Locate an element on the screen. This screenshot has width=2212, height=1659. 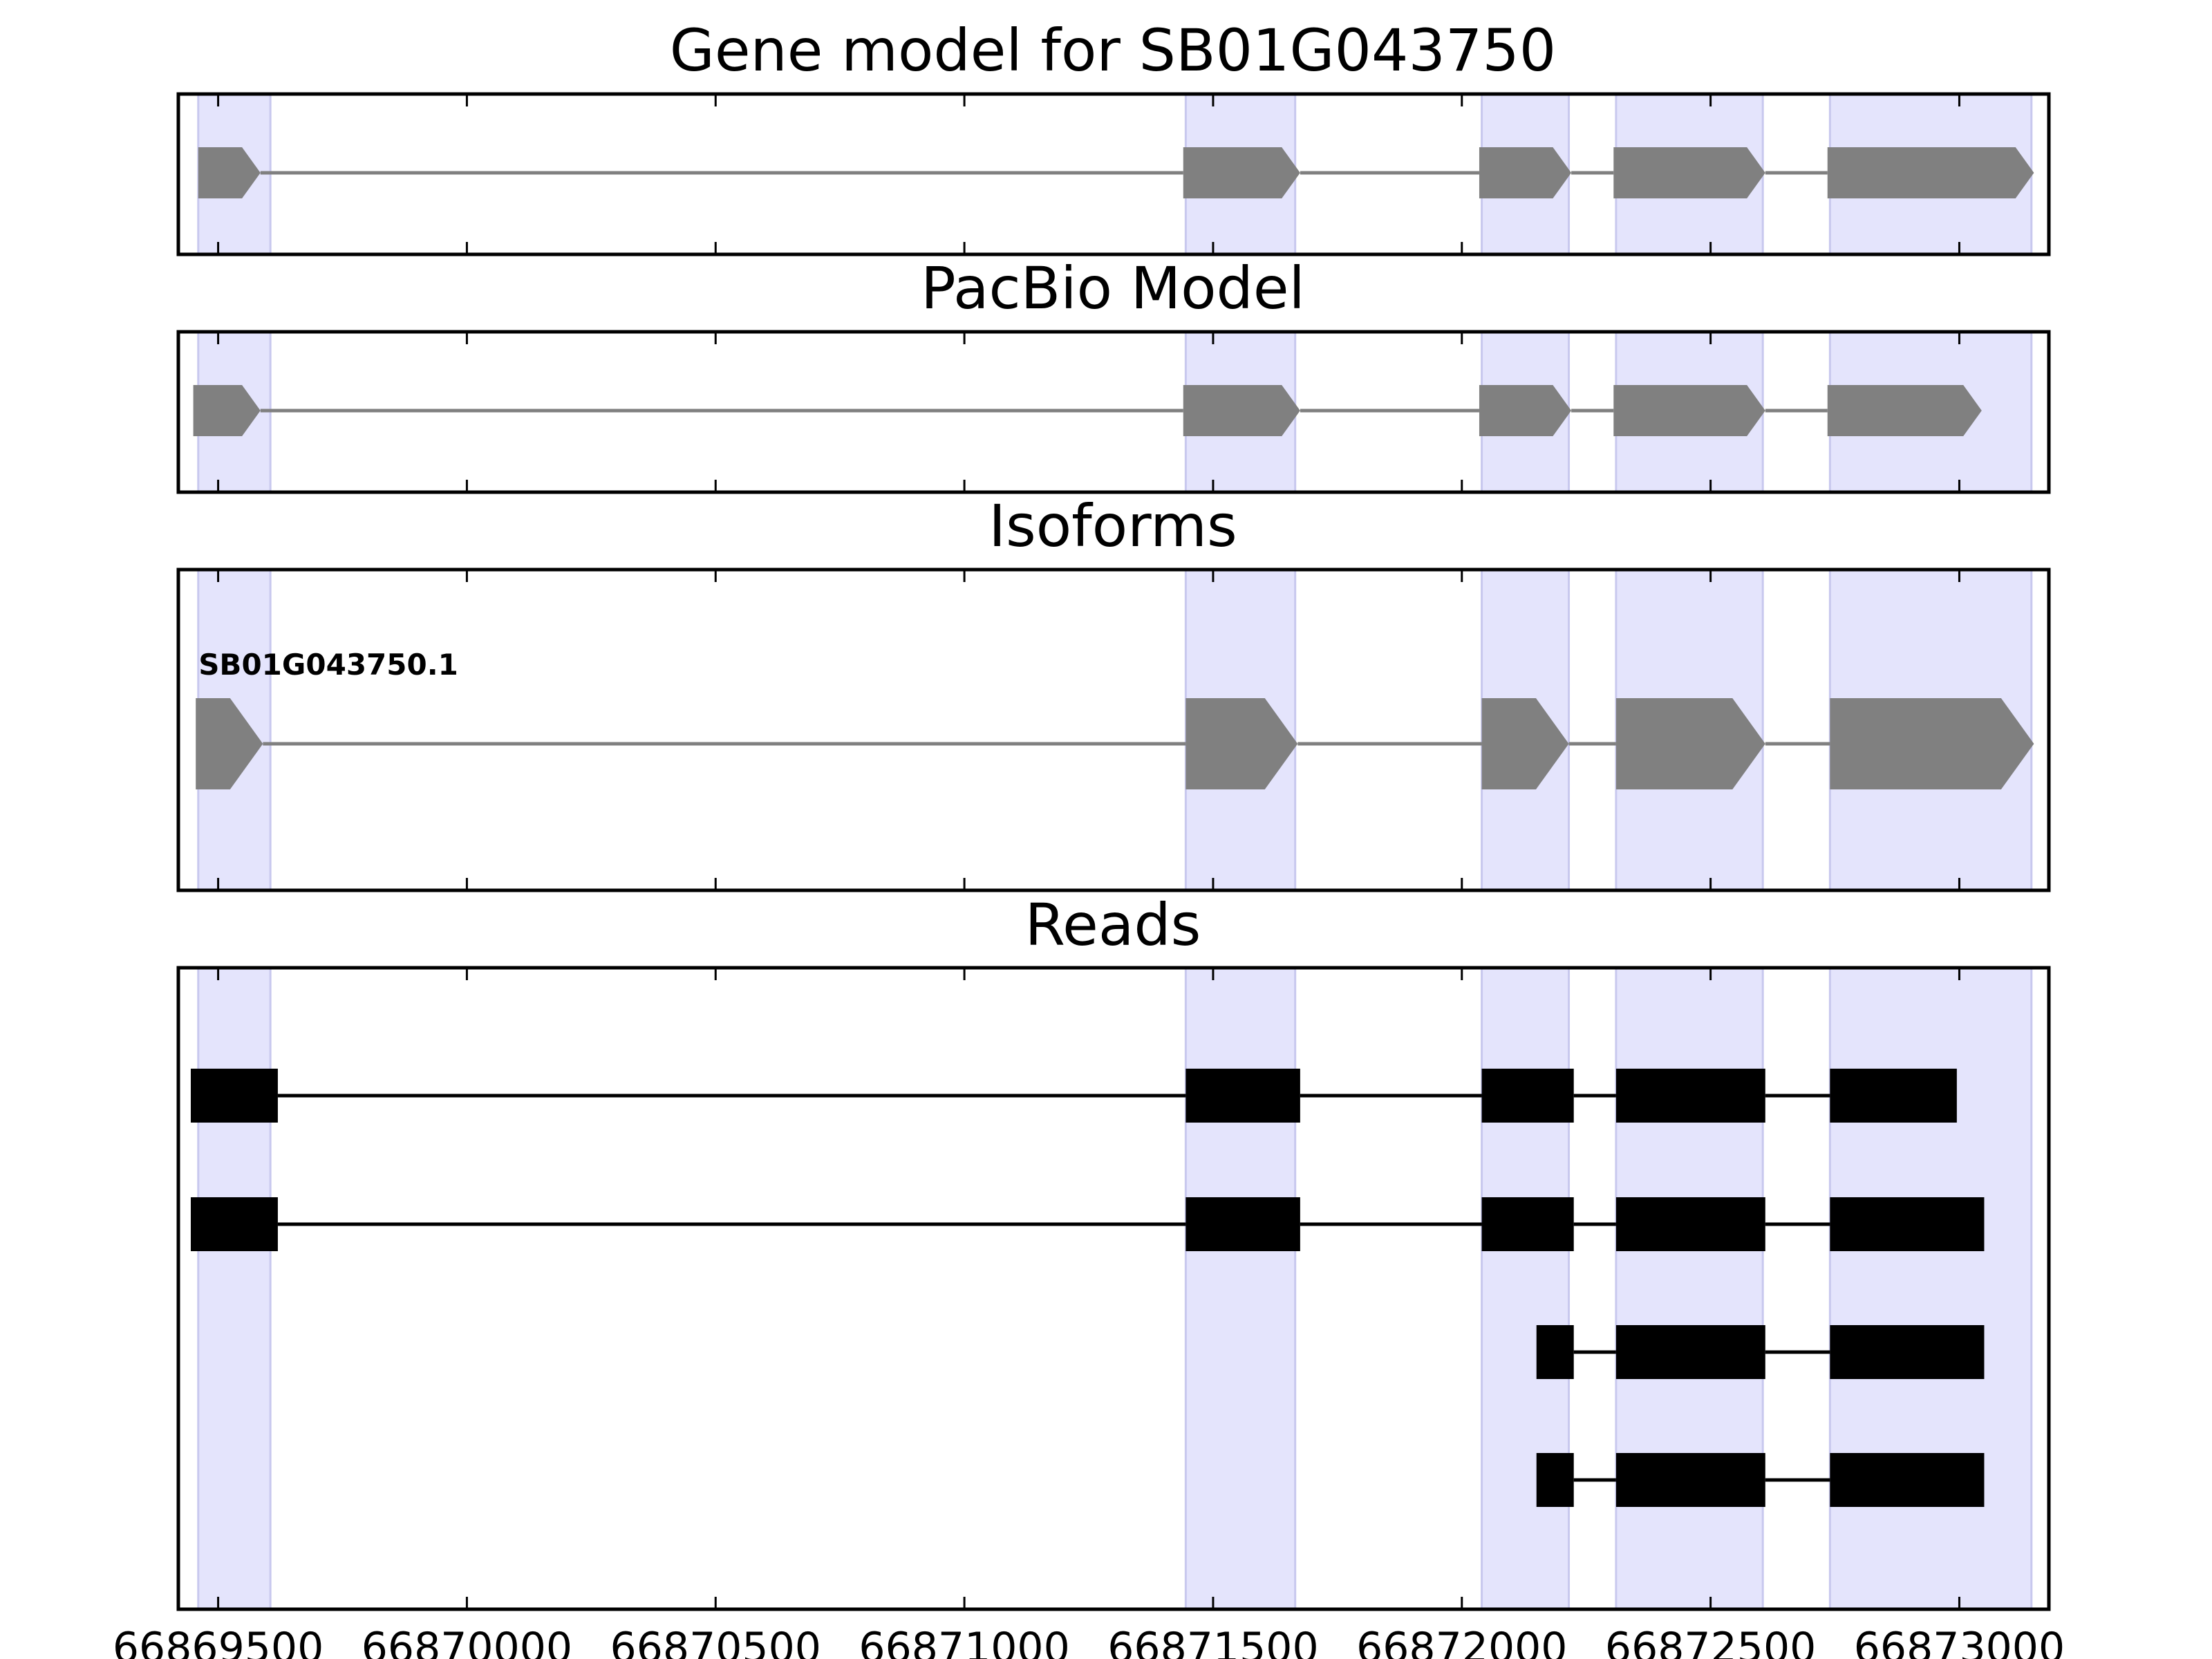
panel-gene-model: Gene model for SB01G043750 is located at coordinates (1113, 136).